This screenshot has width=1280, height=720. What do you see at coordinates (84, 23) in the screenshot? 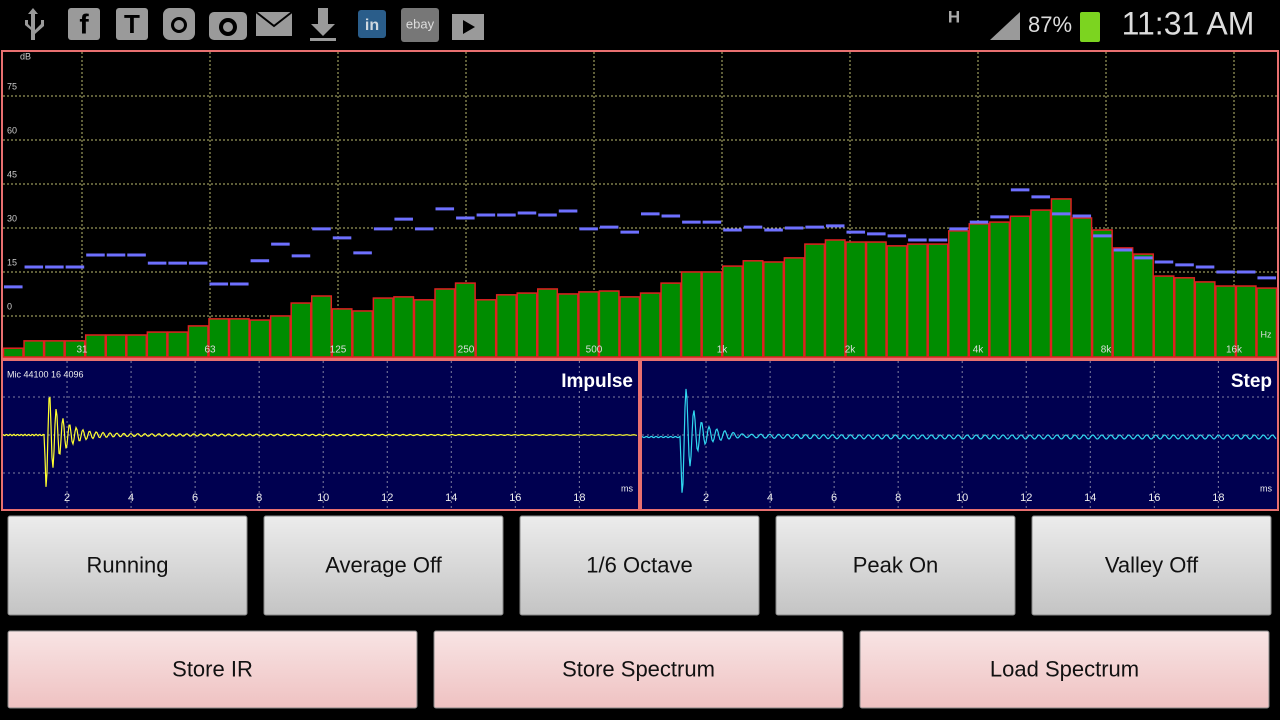
I see `svg-text: f` at bounding box center [84, 23].